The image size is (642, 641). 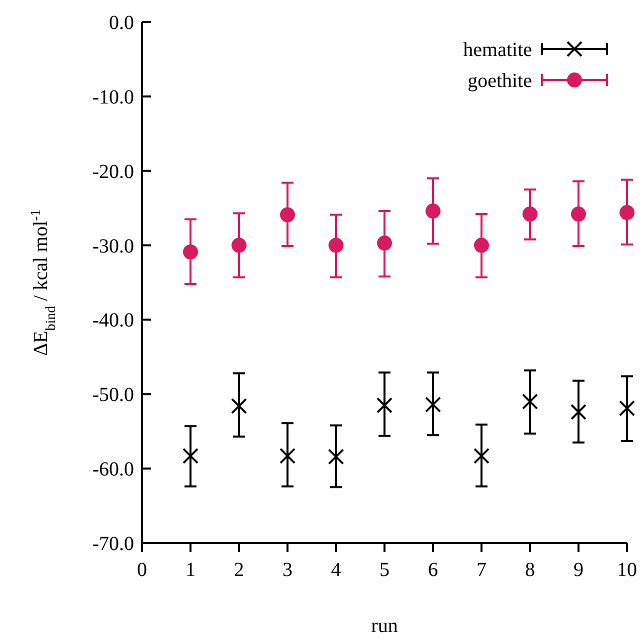 I want to click on y-tick-label: -60.0, so click(x=113, y=469).